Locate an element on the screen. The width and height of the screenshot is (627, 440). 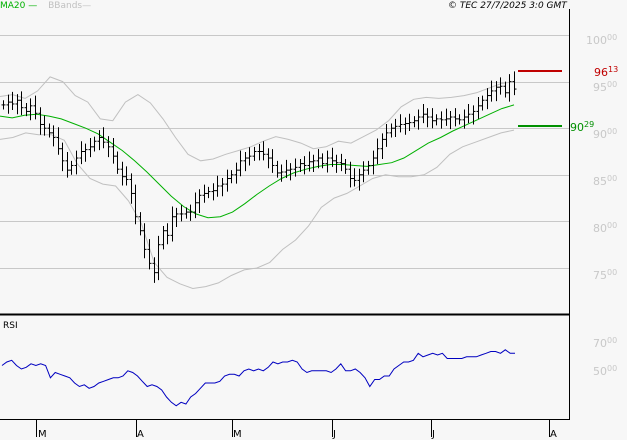
y-label-100: 10000 is located at coordinates (602, 40).